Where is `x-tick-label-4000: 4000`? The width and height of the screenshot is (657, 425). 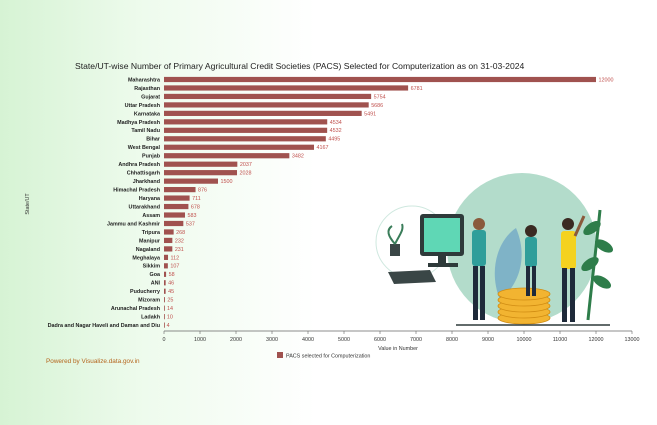 x-tick-label-4000: 4000 is located at coordinates (308, 340).